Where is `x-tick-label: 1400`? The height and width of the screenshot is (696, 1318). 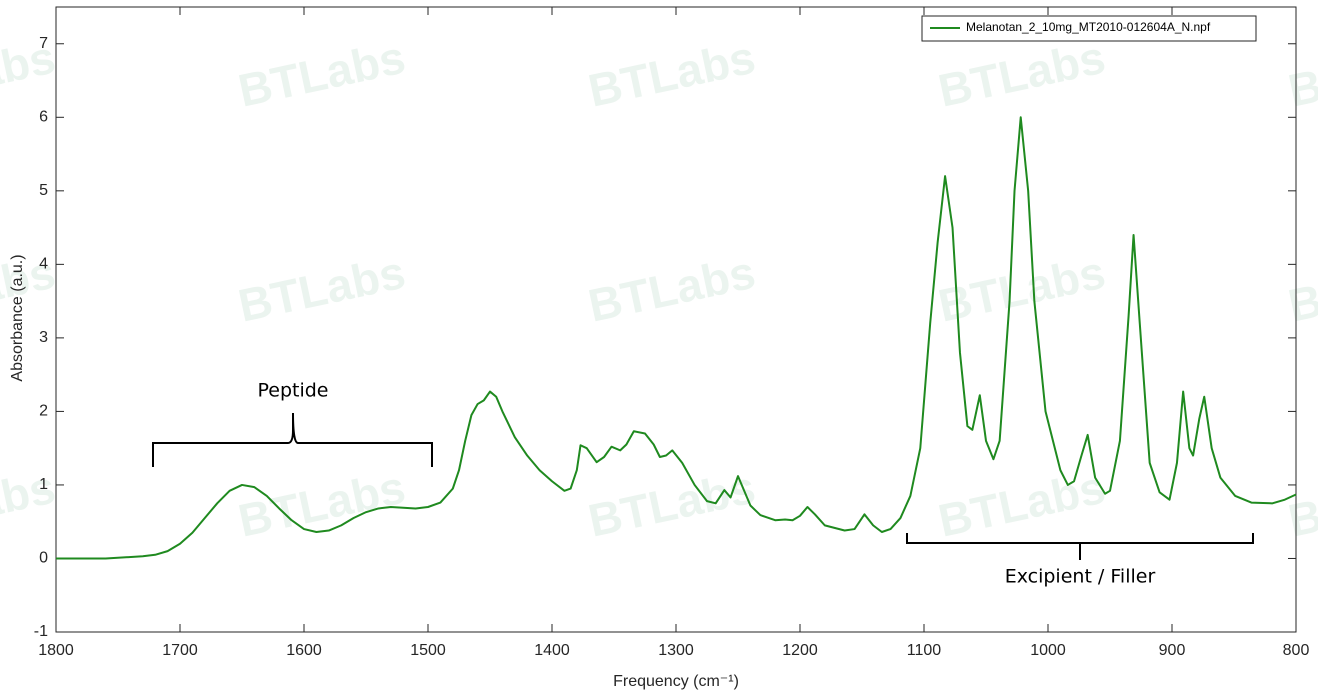 x-tick-label: 1400 is located at coordinates (552, 650).